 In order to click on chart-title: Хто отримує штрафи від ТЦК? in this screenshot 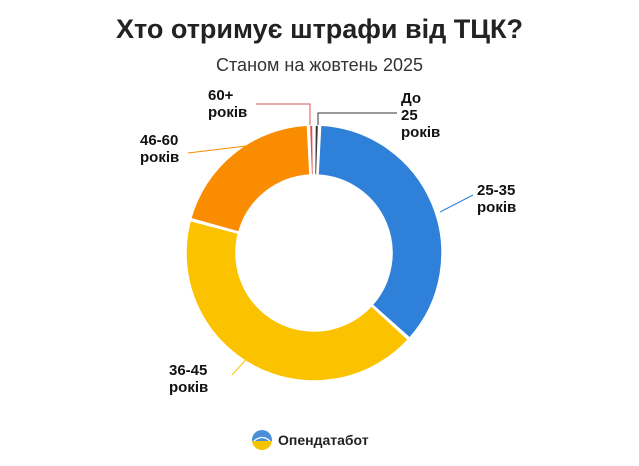, I will do `click(319, 29)`.